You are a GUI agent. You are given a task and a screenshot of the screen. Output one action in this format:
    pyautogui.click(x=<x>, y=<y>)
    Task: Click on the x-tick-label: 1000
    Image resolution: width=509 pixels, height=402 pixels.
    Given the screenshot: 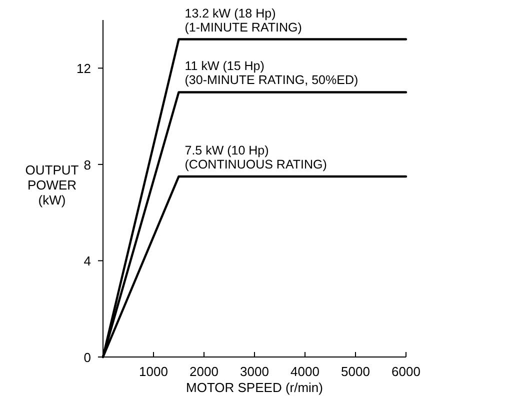 What is the action you would take?
    pyautogui.click(x=153, y=371)
    